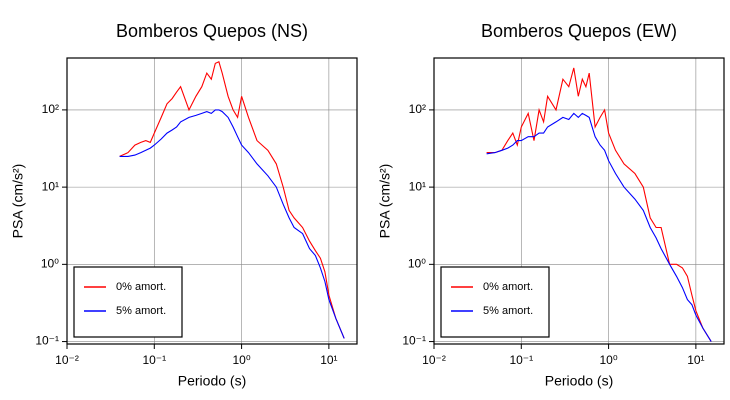 The image size is (730, 400). Describe the element at coordinates (579, 31) in the screenshot. I see `chart-title: Bomberos Quepos (EW)` at that location.